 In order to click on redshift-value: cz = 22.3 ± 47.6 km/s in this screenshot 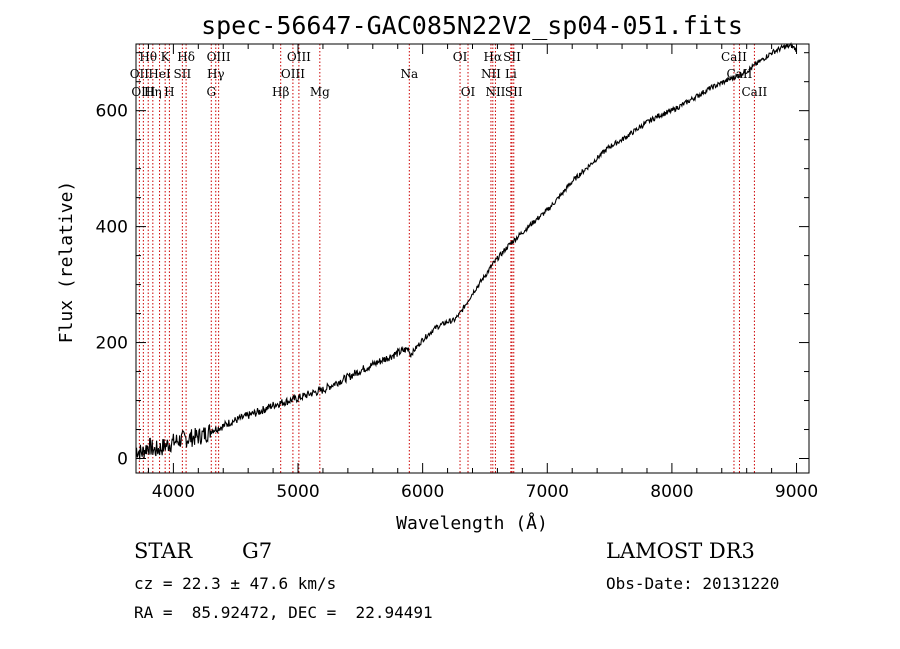, I will do `click(235, 583)`.